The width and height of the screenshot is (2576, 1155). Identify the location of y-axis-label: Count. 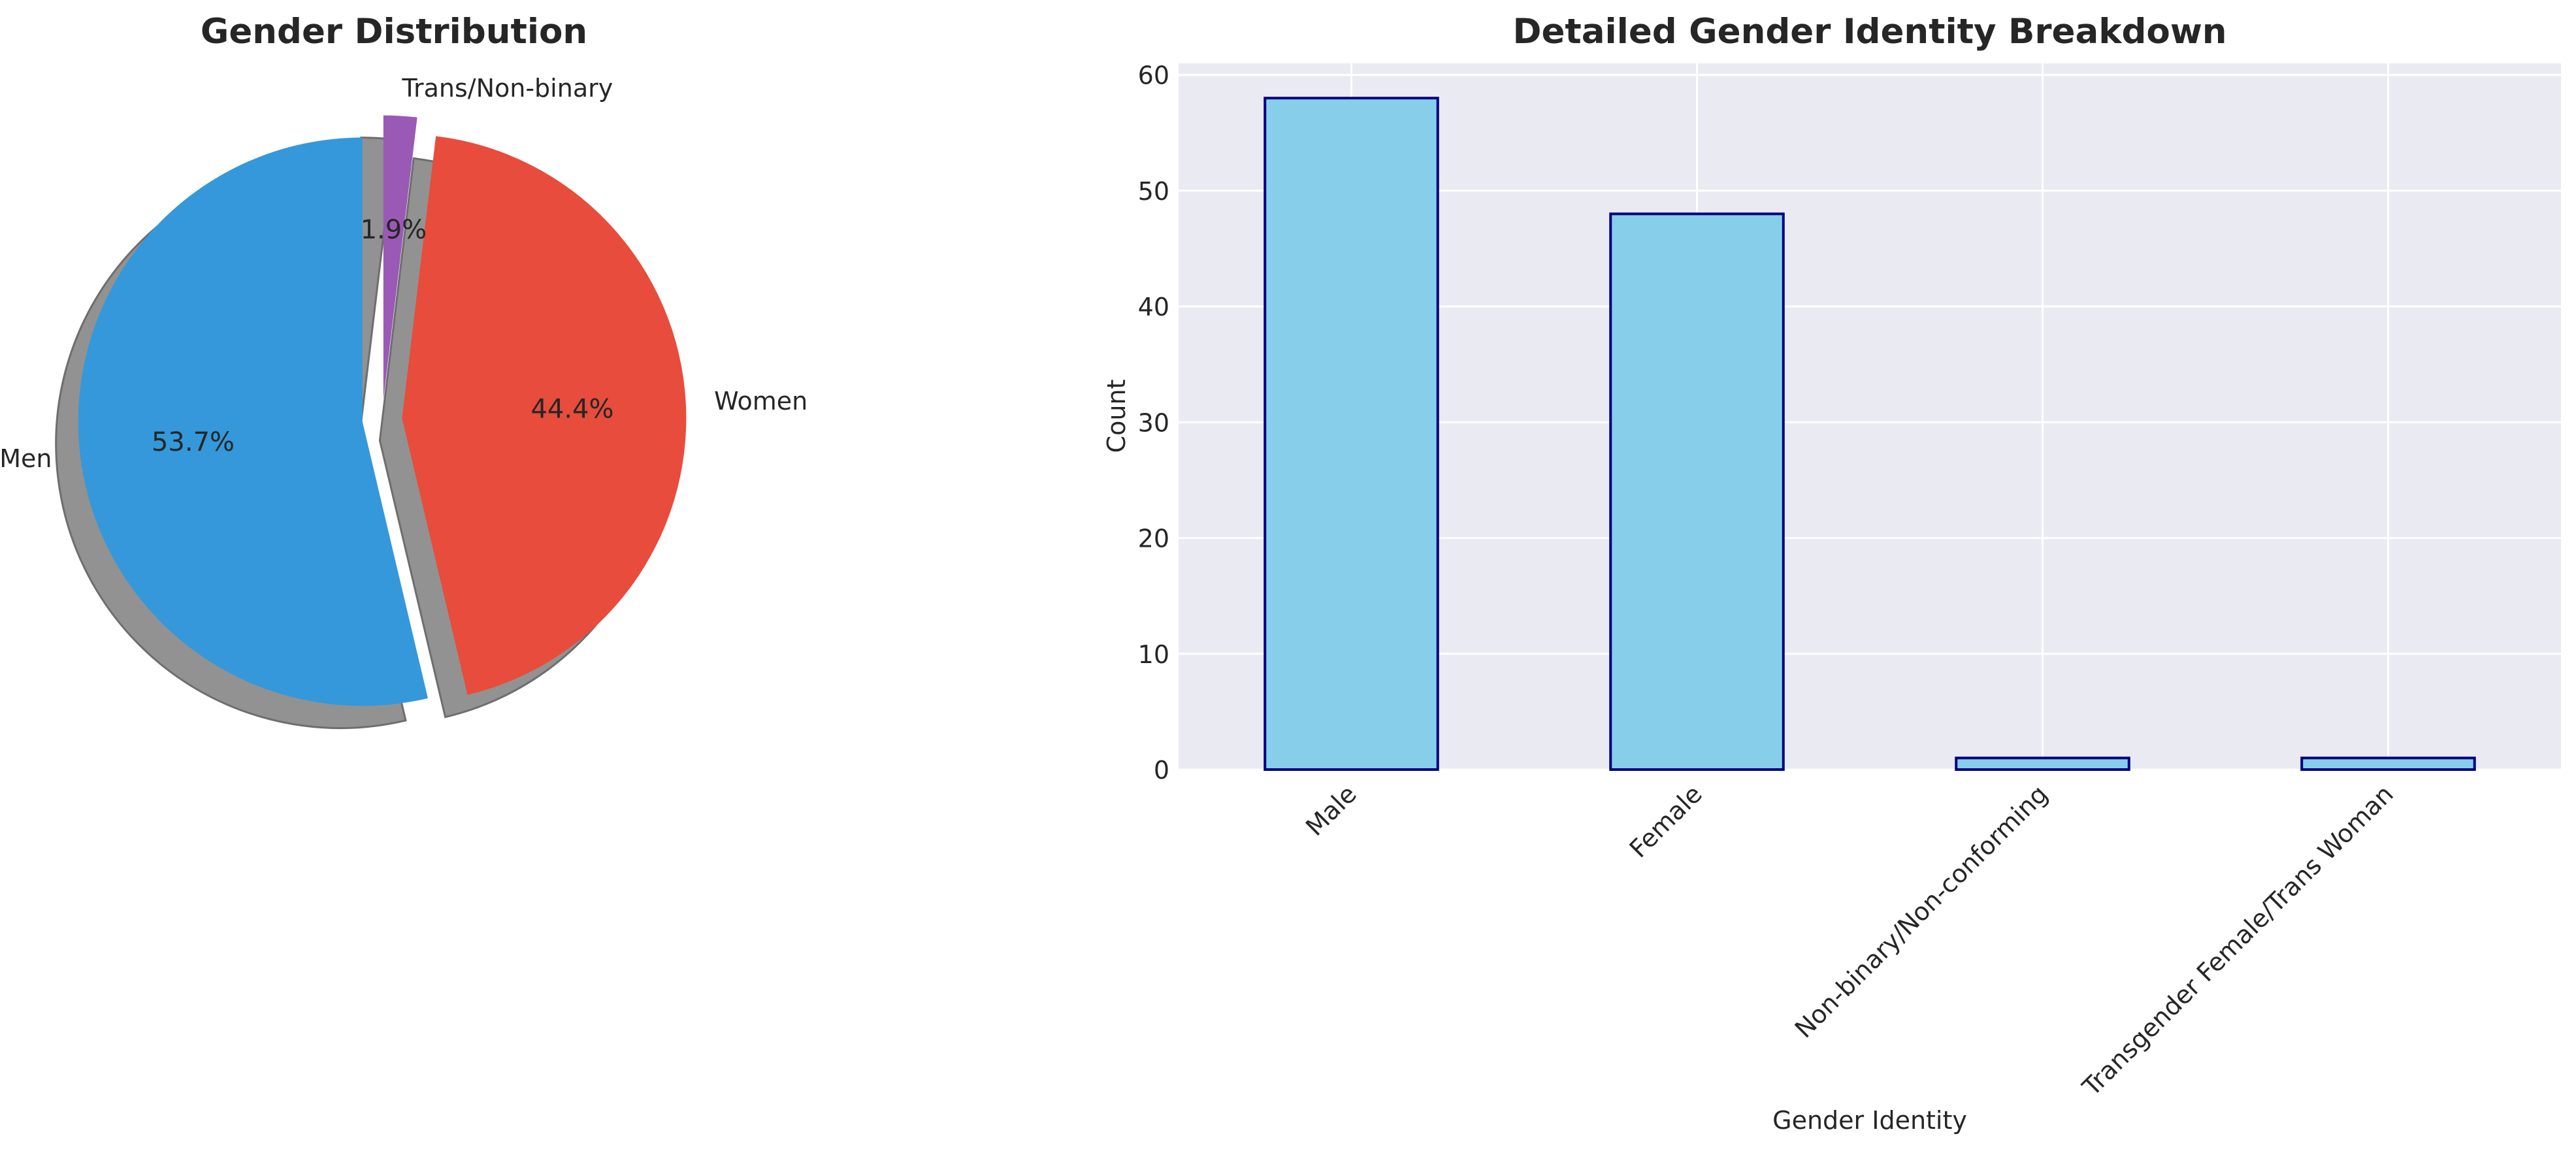
(1116, 416).